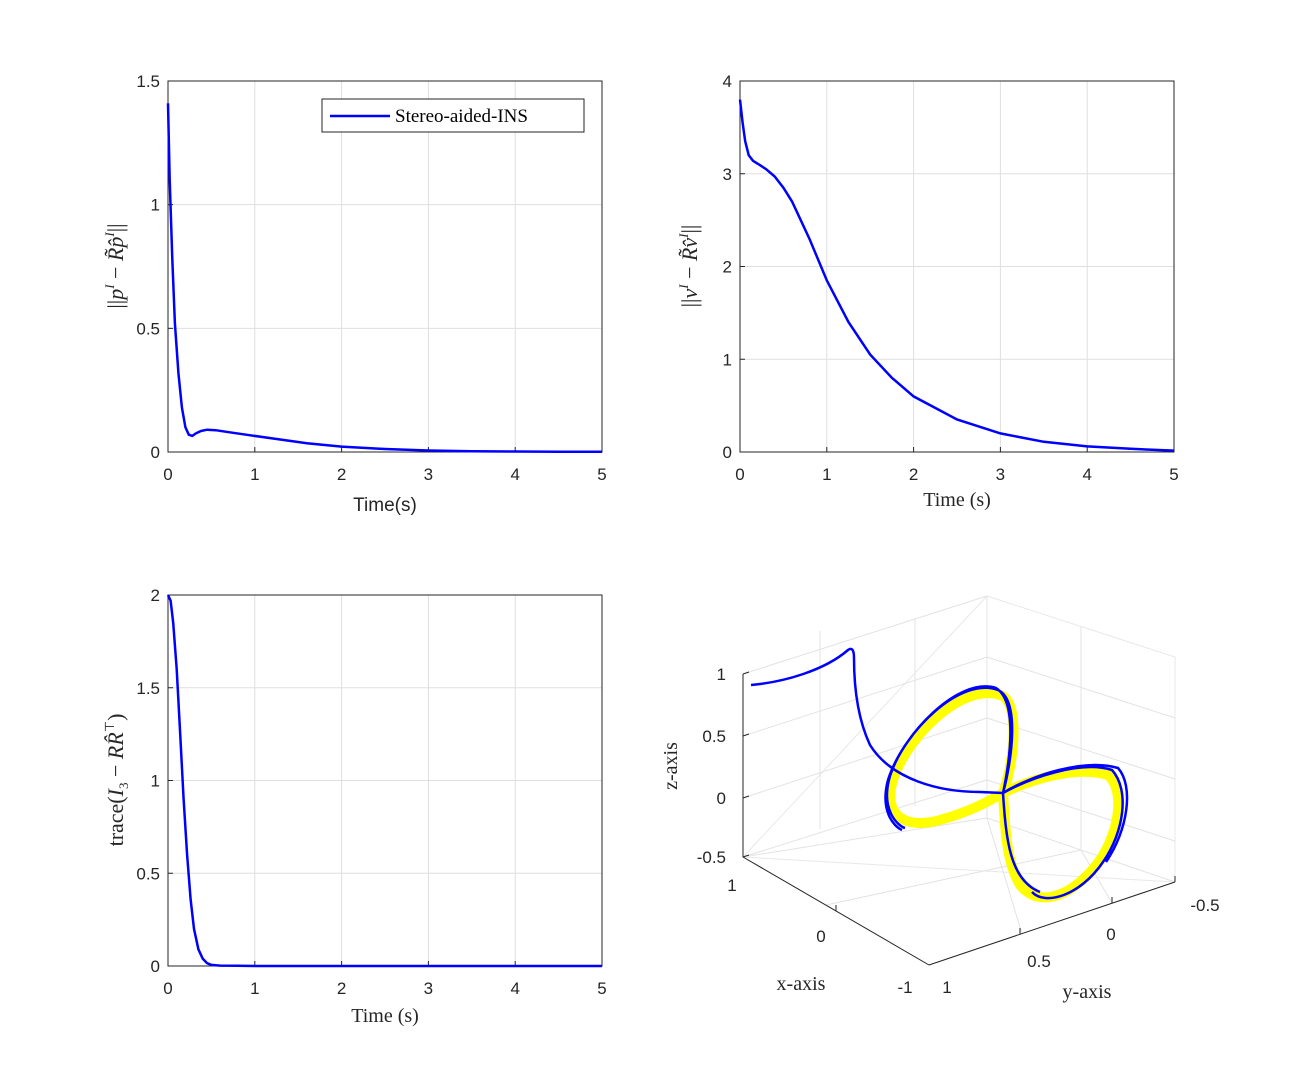  Describe the element at coordinates (1087, 992) in the screenshot. I see `y-axis-label: y-axis` at that location.